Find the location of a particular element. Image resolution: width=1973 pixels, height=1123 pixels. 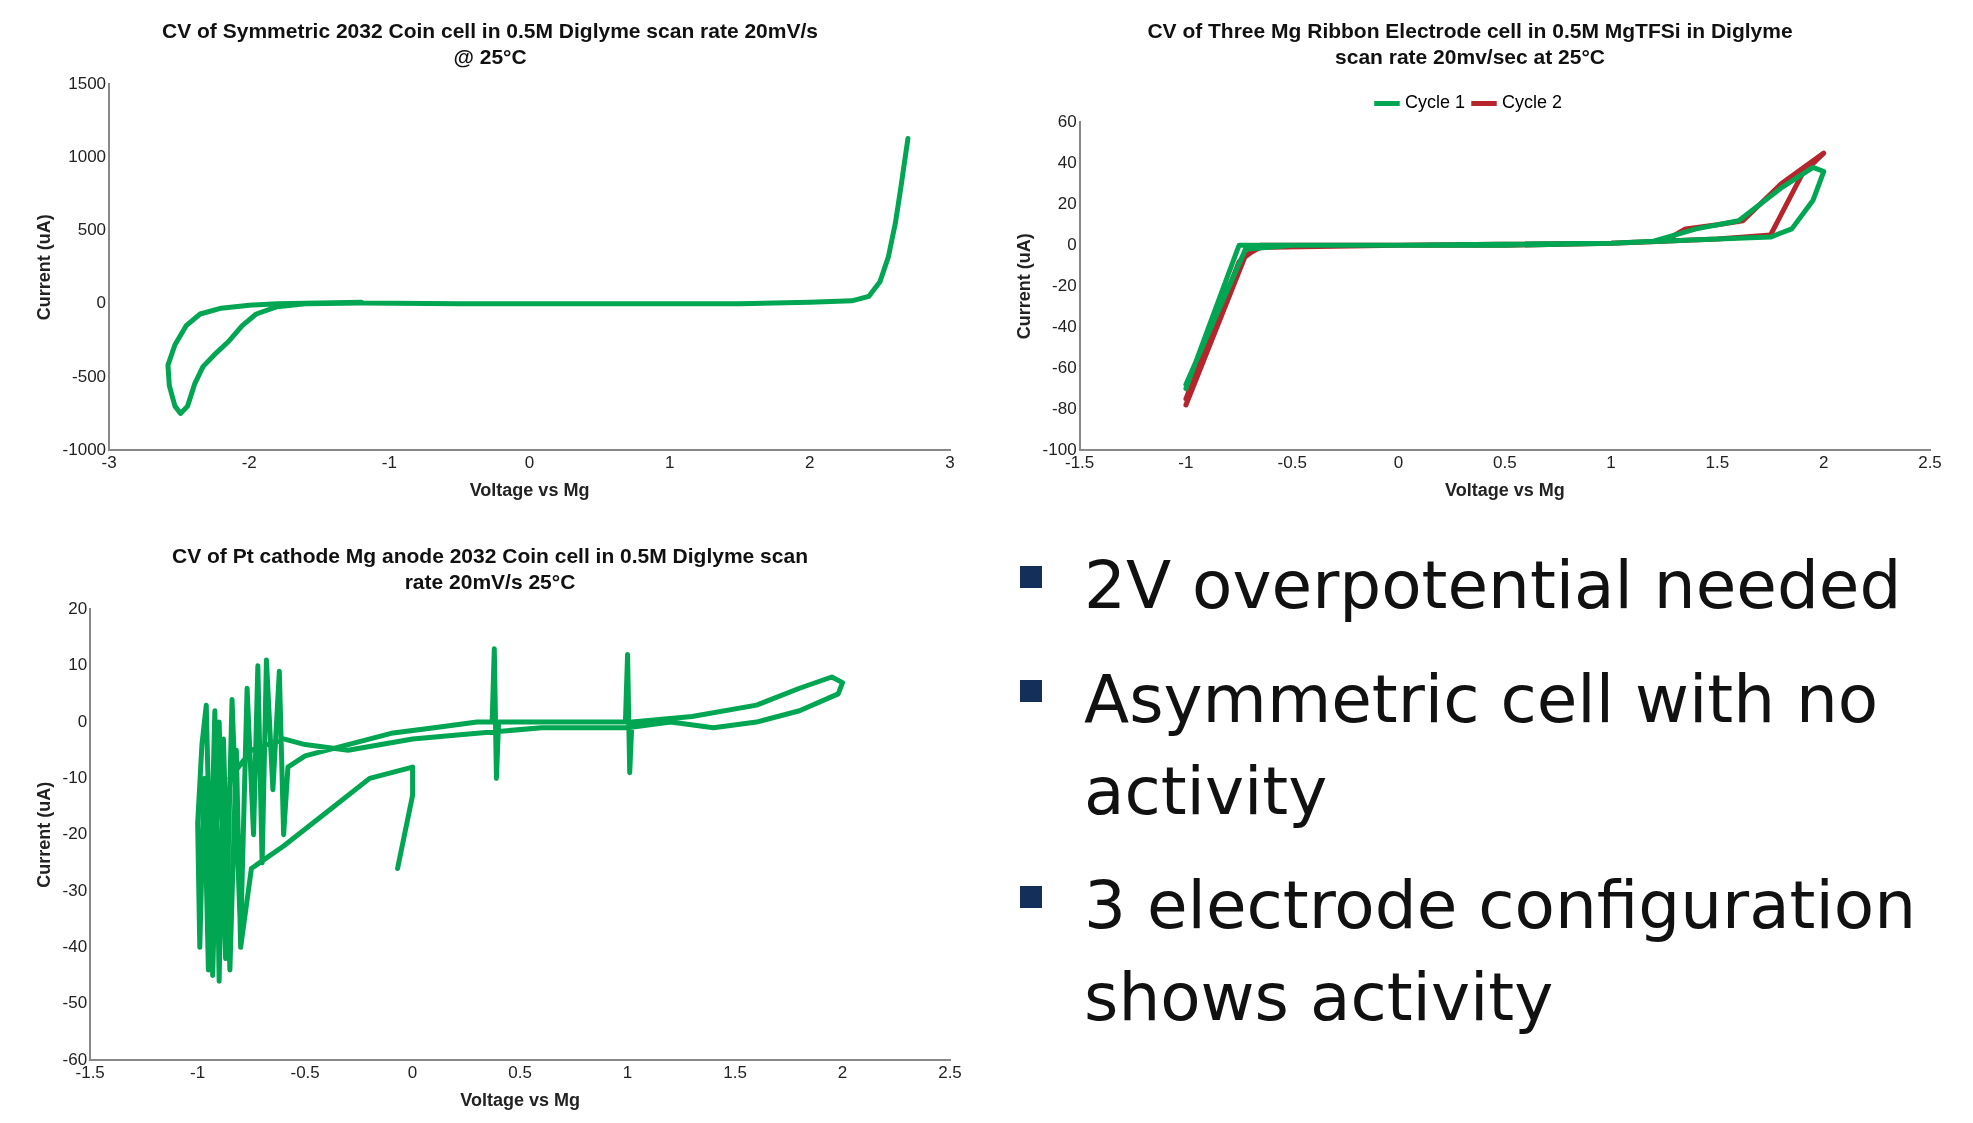

text: 2V overpotential needed is located at coordinates (1493, 586).